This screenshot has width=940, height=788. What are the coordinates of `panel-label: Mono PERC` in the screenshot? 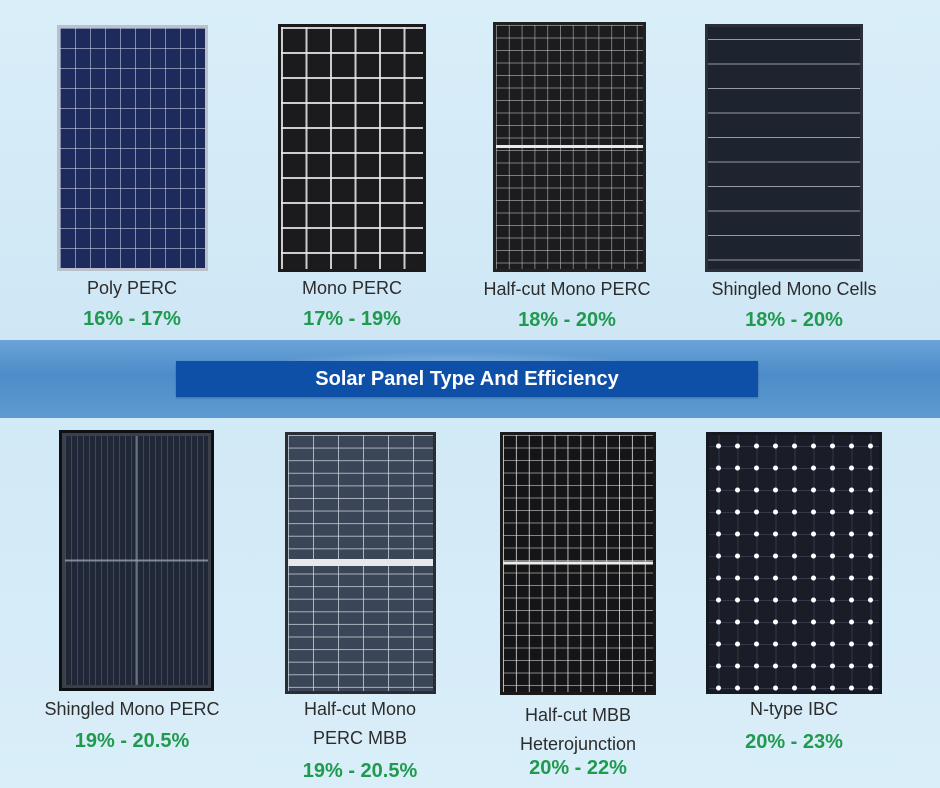 It's located at (352, 288).